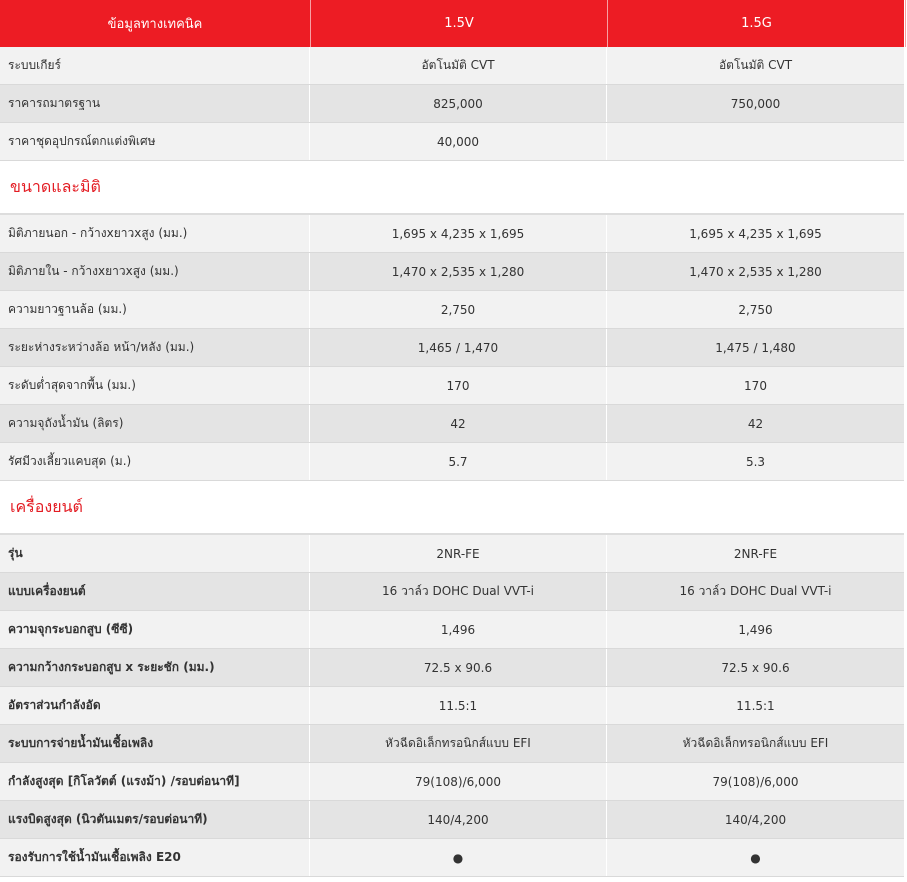 Image resolution: width=907 pixels, height=882 pixels. Describe the element at coordinates (458, 819) in the screenshot. I see `value-1-5v: 140/4,200` at that location.